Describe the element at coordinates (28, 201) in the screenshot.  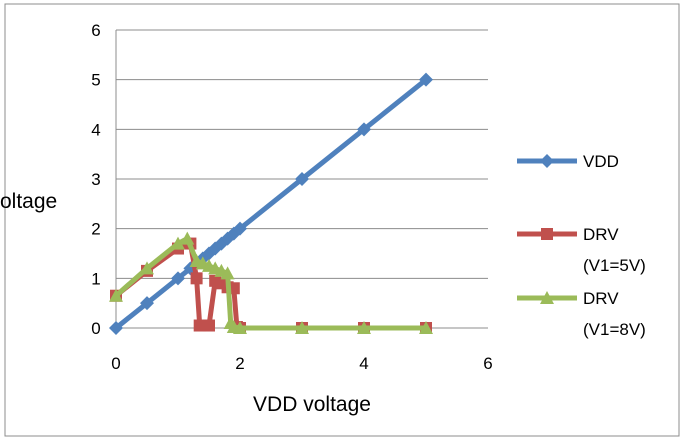
I see `y-axis-title: oltage` at that location.